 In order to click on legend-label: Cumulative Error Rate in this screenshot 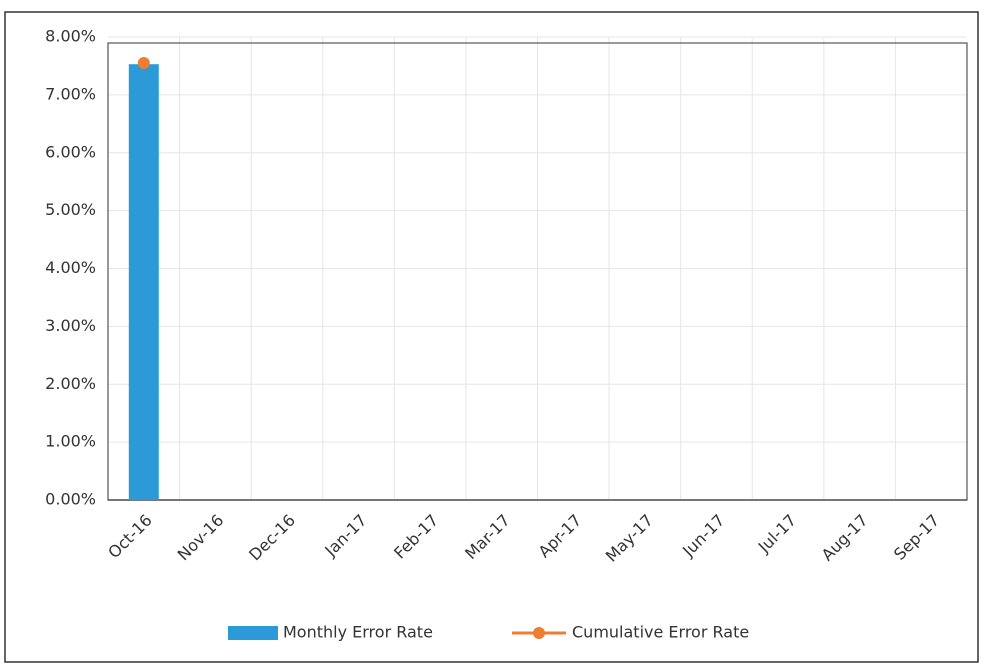, I will do `click(660, 632)`.